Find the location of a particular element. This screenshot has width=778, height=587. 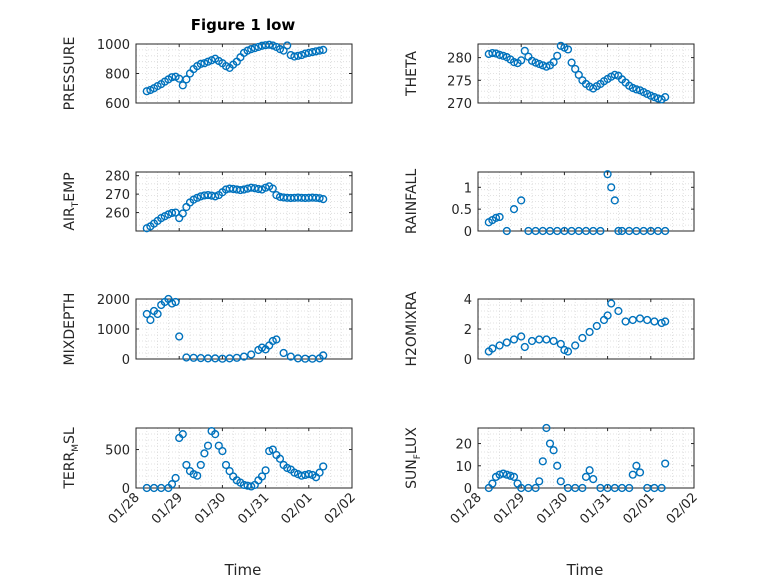

x-axis-label: Time is located at coordinates (585, 570).